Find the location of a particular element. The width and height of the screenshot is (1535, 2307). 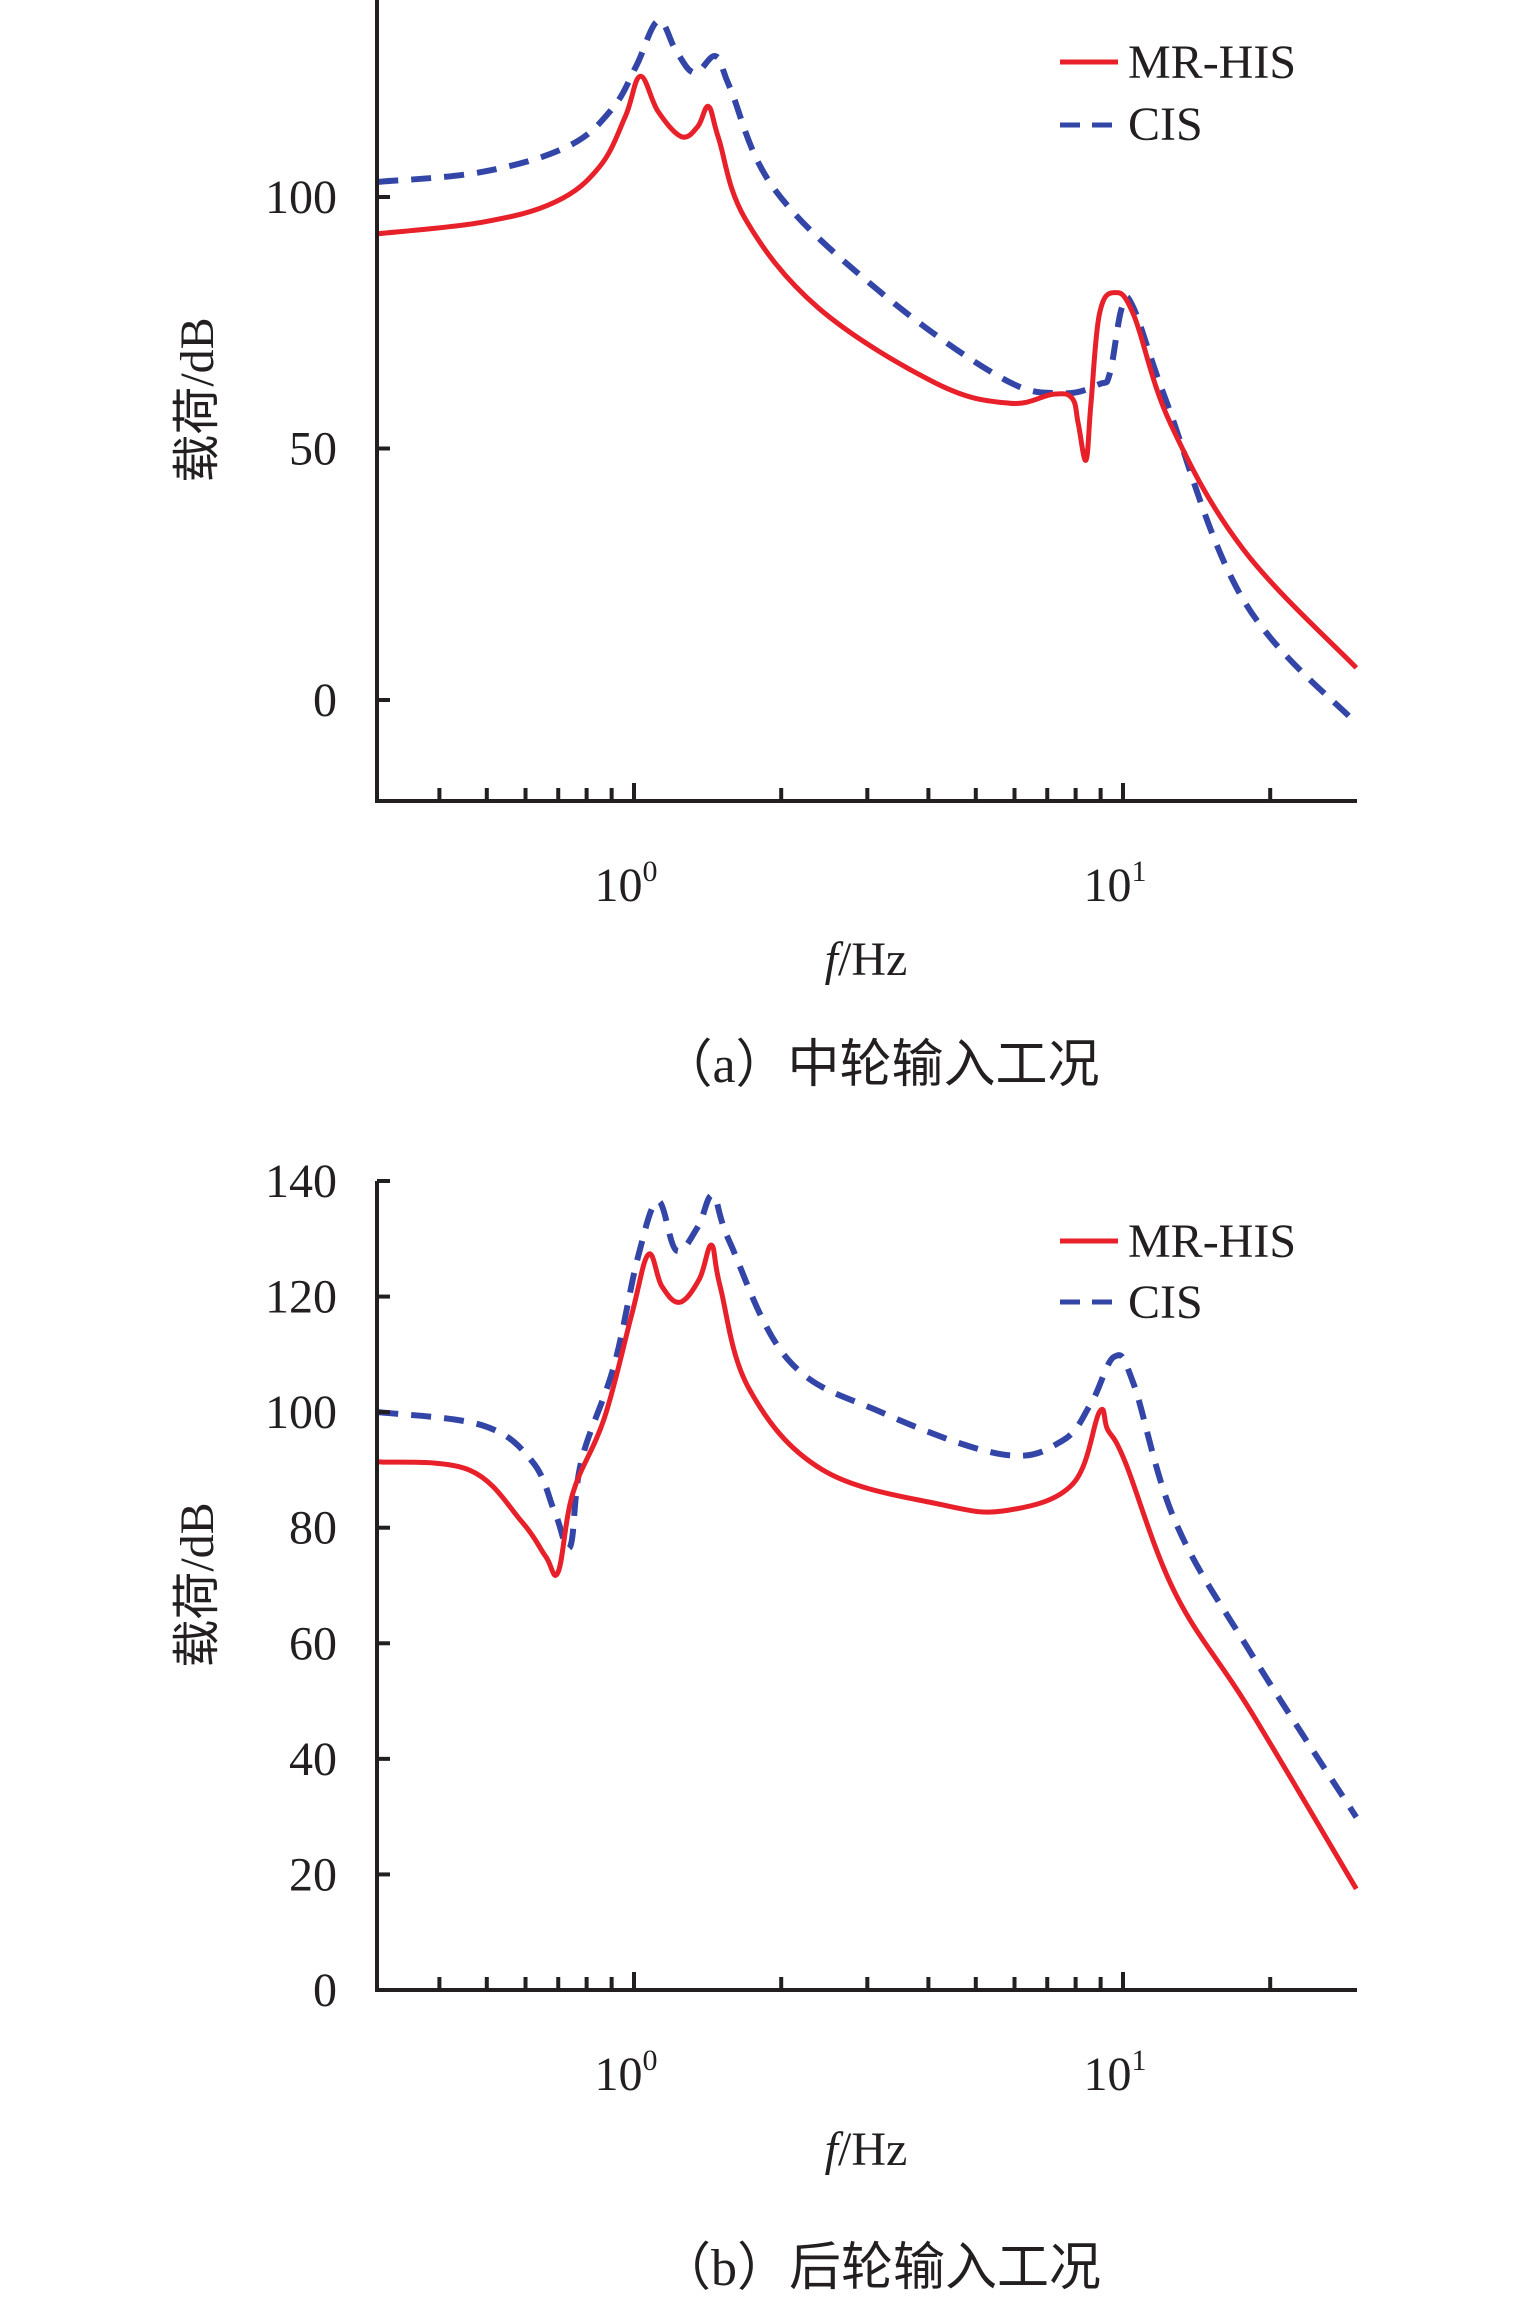

caption-a: （a）中轮输入工况 is located at coordinates (879, 1065).